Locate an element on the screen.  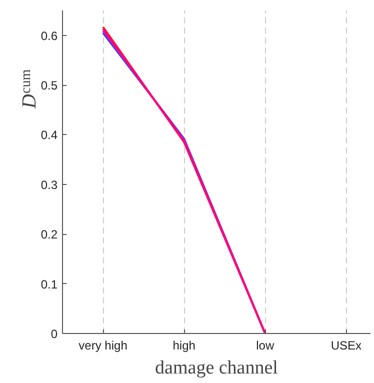
y-tick-label: 0.4 is located at coordinates (49, 135).